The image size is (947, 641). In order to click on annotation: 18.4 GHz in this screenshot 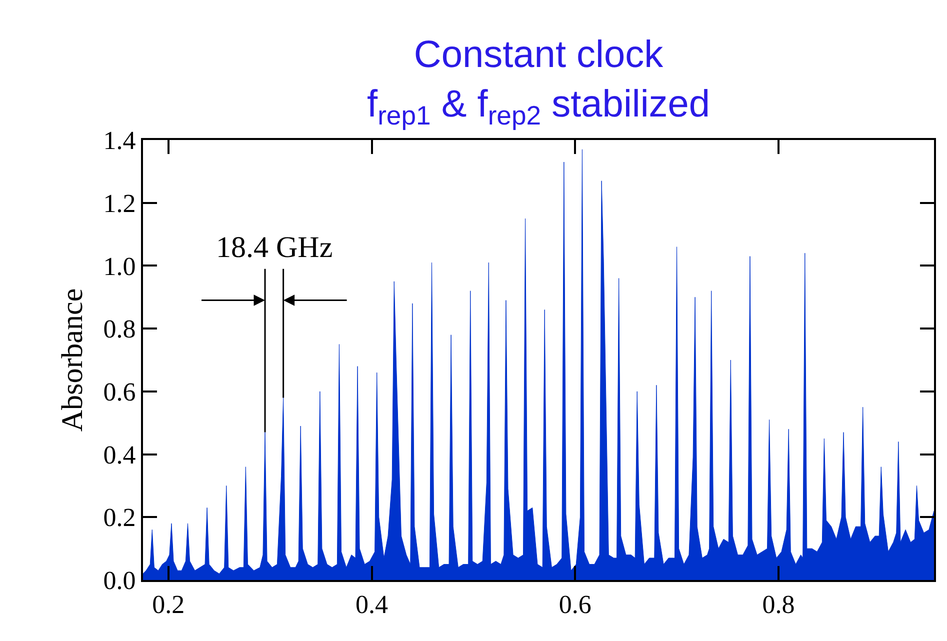, I will do `click(274, 247)`.